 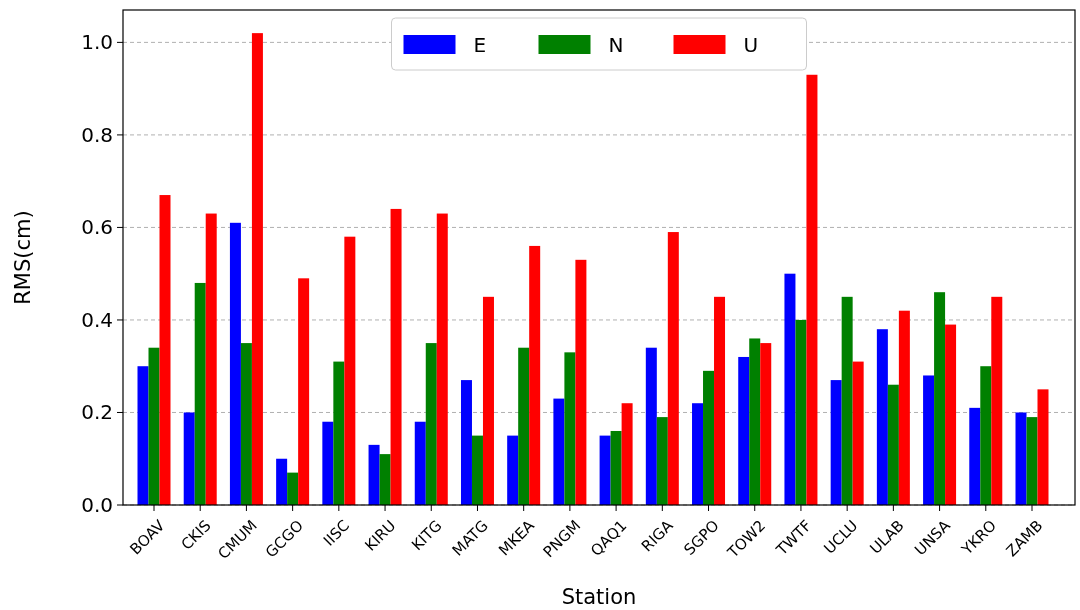 I want to click on y-tick-label: 0.8, so click(x=97, y=134).